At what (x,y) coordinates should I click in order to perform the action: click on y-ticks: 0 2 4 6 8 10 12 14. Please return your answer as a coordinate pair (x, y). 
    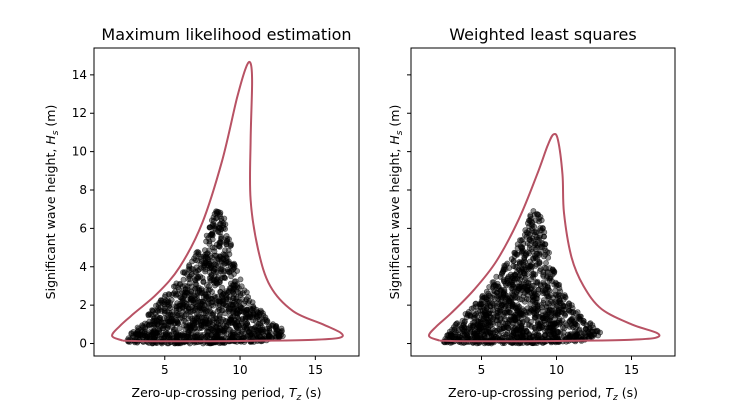
    Looking at the image, I should click on (83, 209).